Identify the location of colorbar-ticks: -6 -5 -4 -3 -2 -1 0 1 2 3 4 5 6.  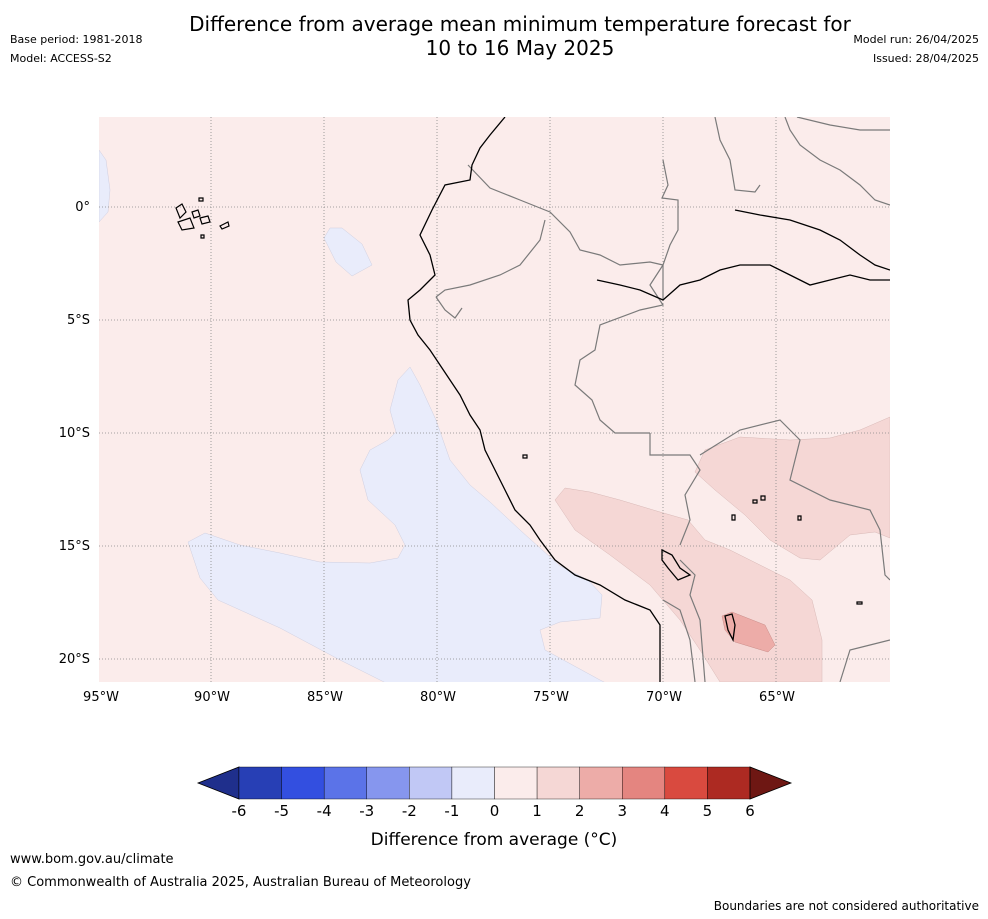
(493, 811).